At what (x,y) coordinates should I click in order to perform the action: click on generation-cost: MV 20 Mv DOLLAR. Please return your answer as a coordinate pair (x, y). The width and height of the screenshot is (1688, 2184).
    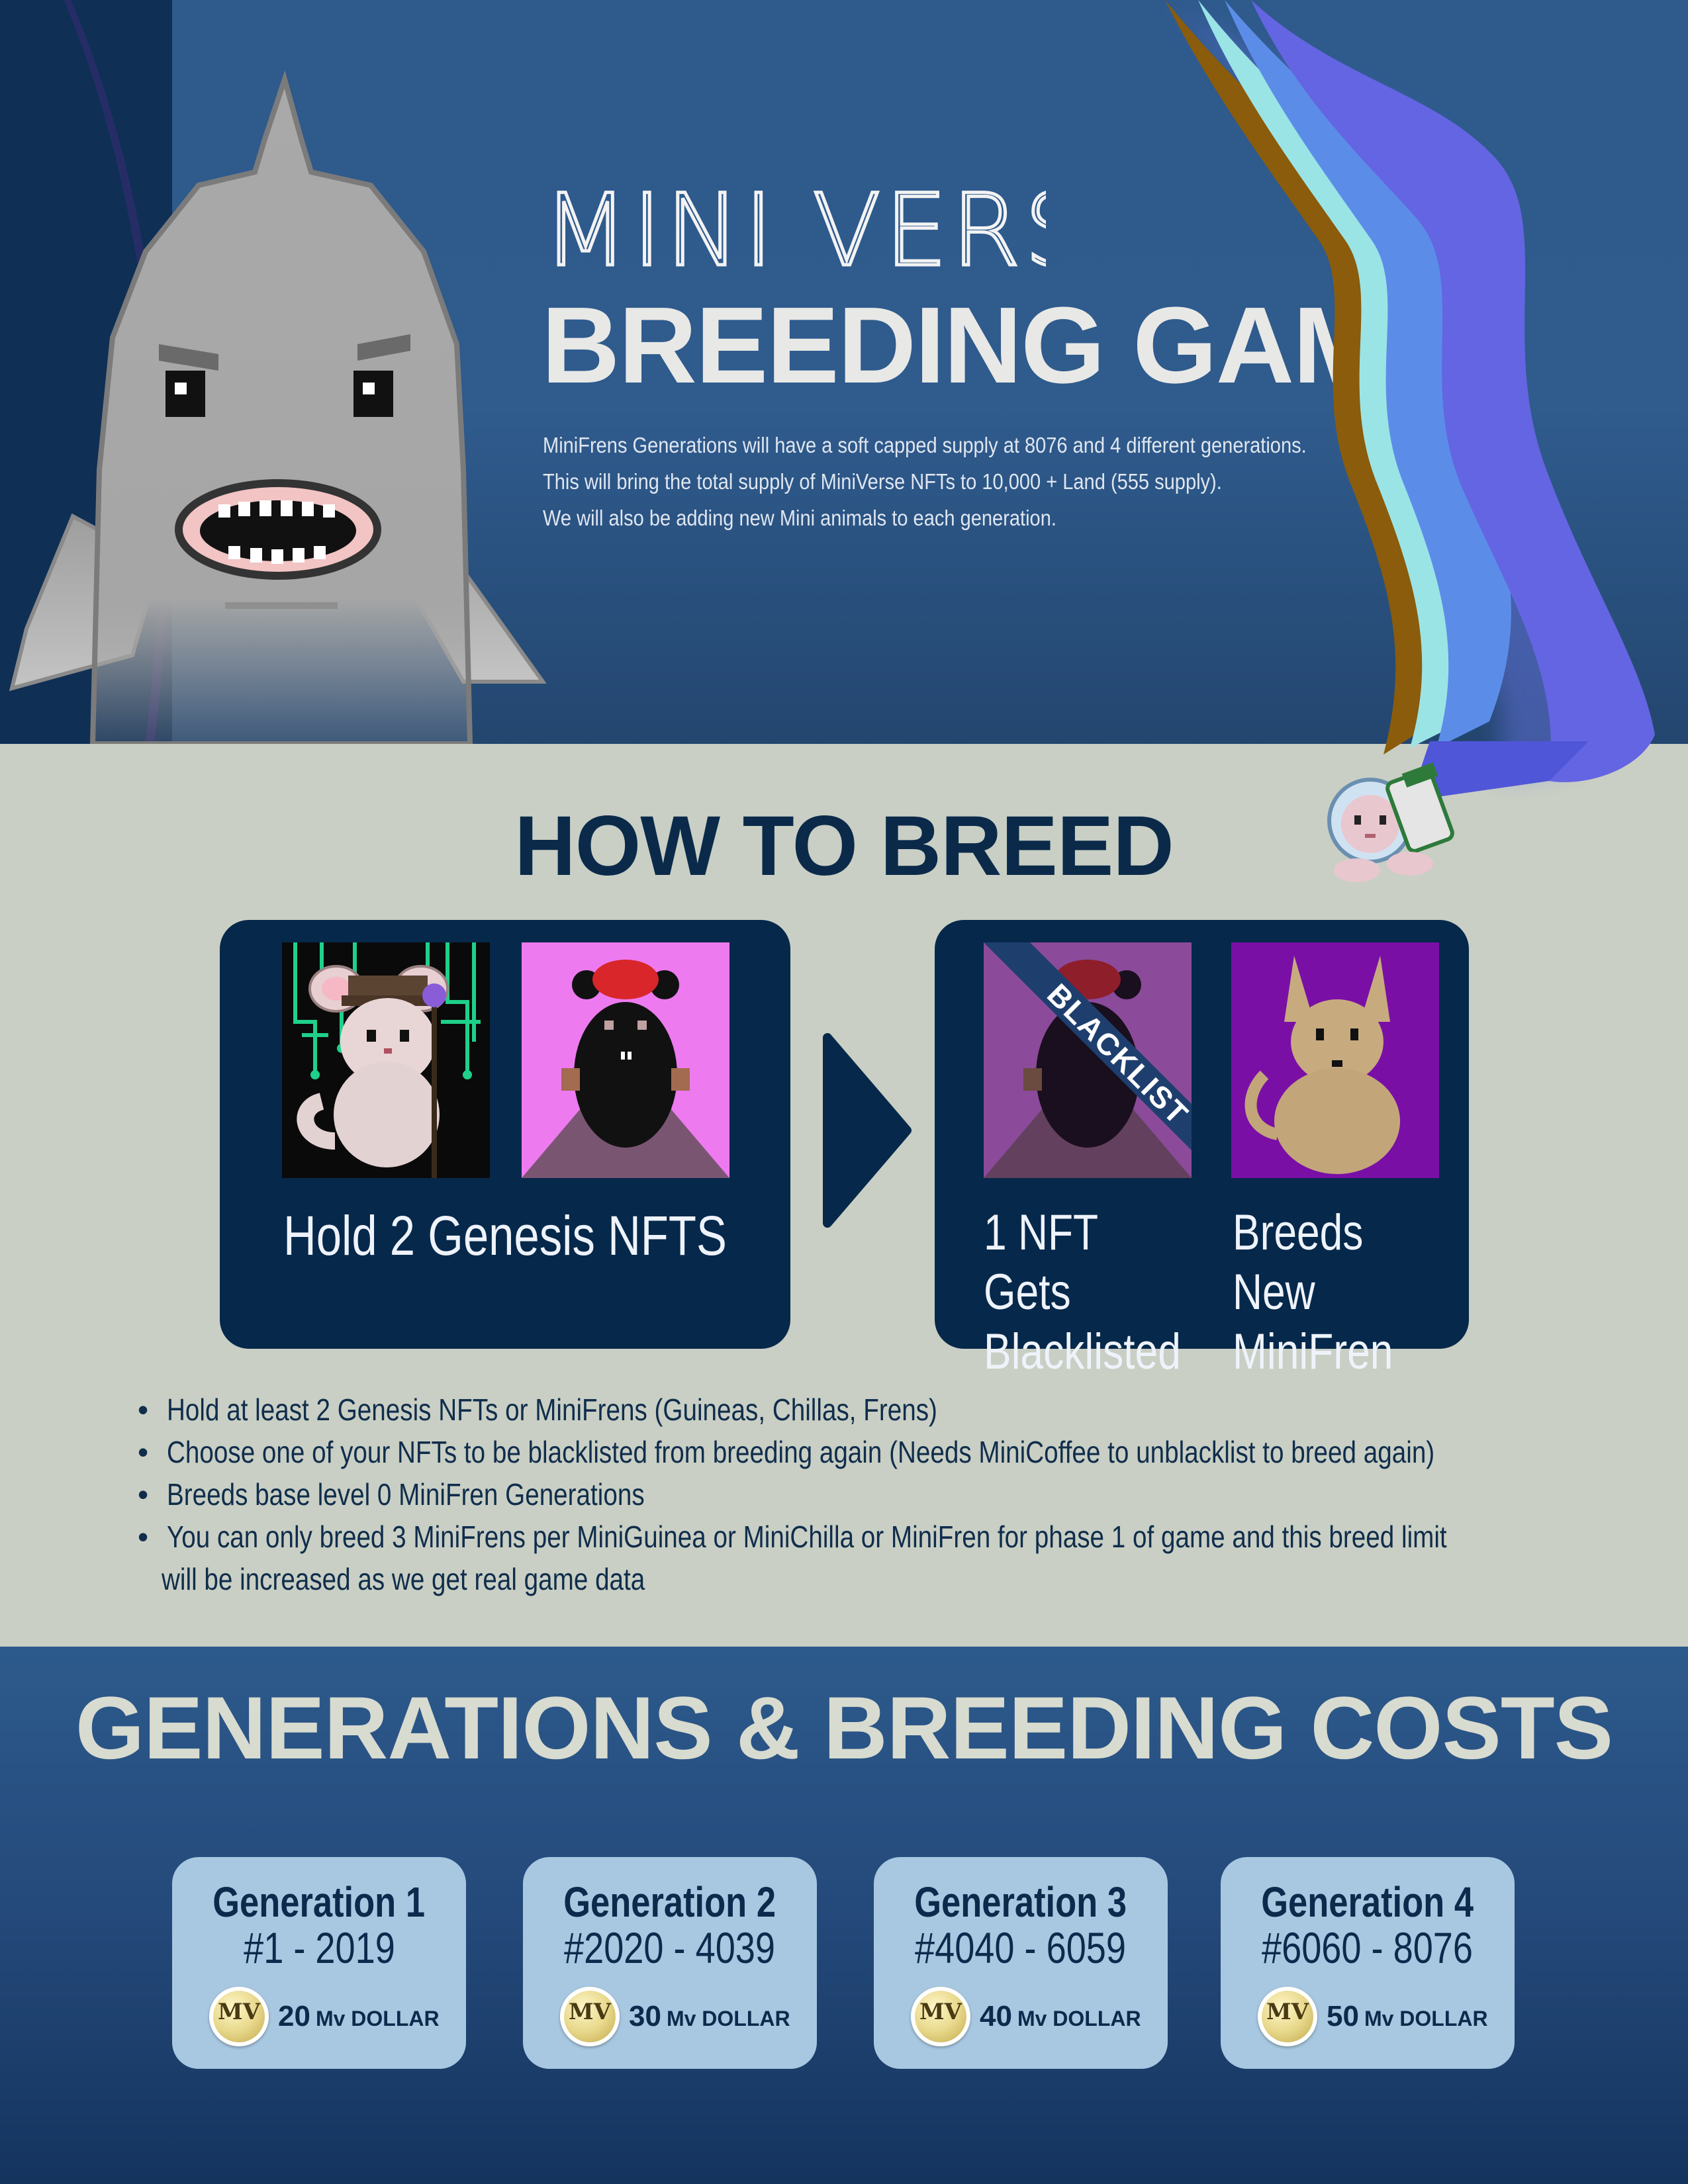
    Looking at the image, I should click on (328, 2016).